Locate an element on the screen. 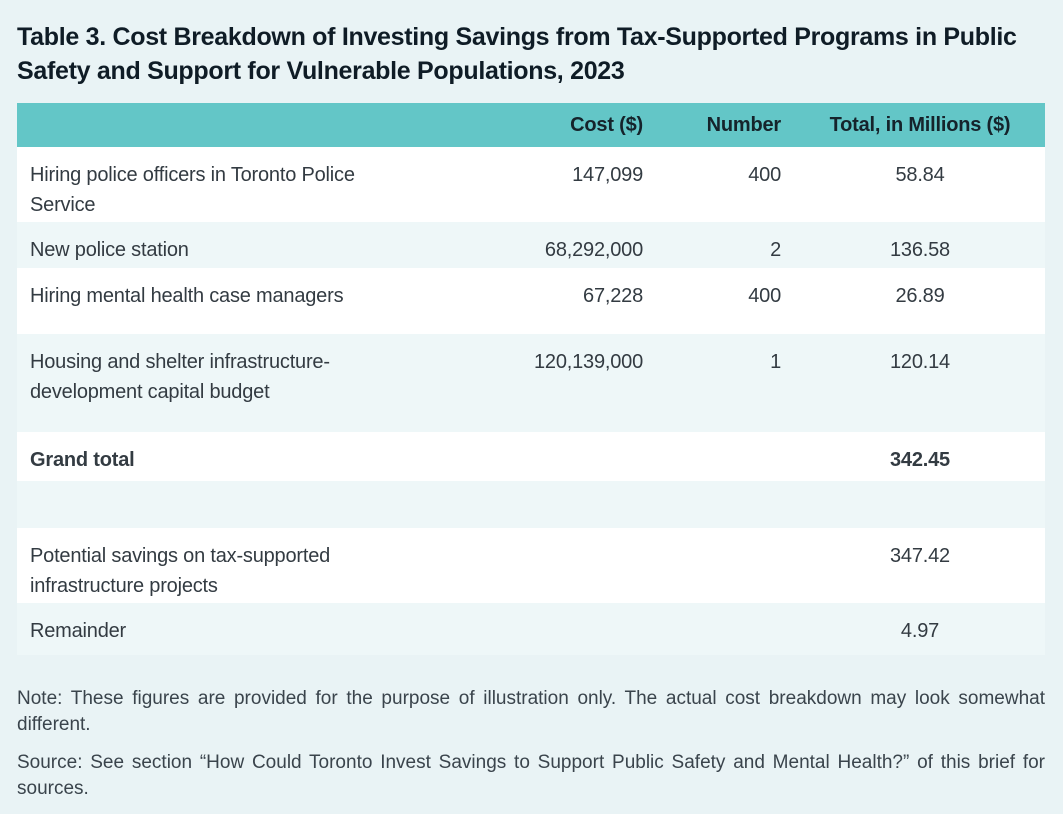  number-cell: 1 is located at coordinates (775, 362).